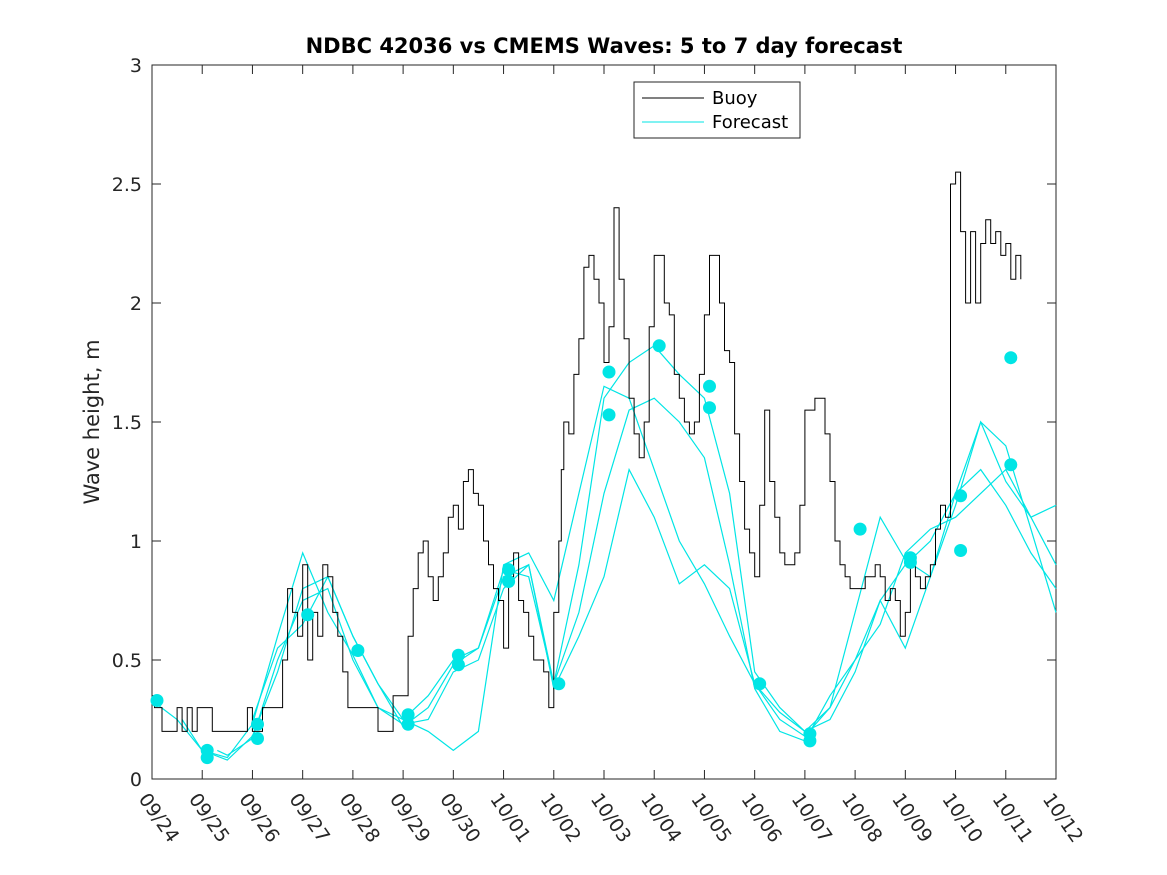 This screenshot has width=1167, height=875. I want to click on x-tick-label: 10/01, so click(509, 817).